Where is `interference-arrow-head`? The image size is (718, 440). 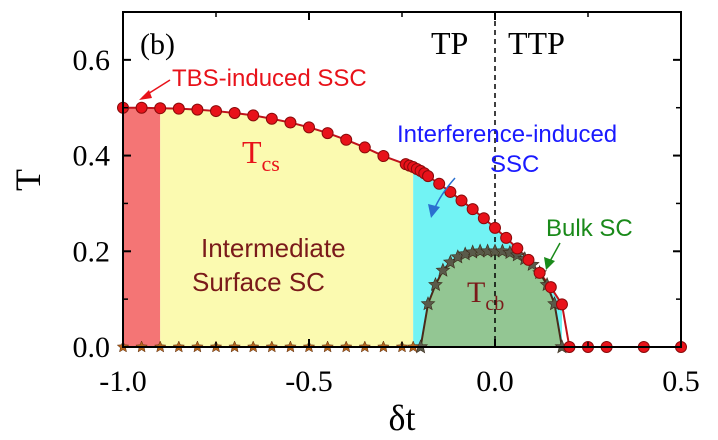
interference-arrow-head is located at coordinates (434, 211).